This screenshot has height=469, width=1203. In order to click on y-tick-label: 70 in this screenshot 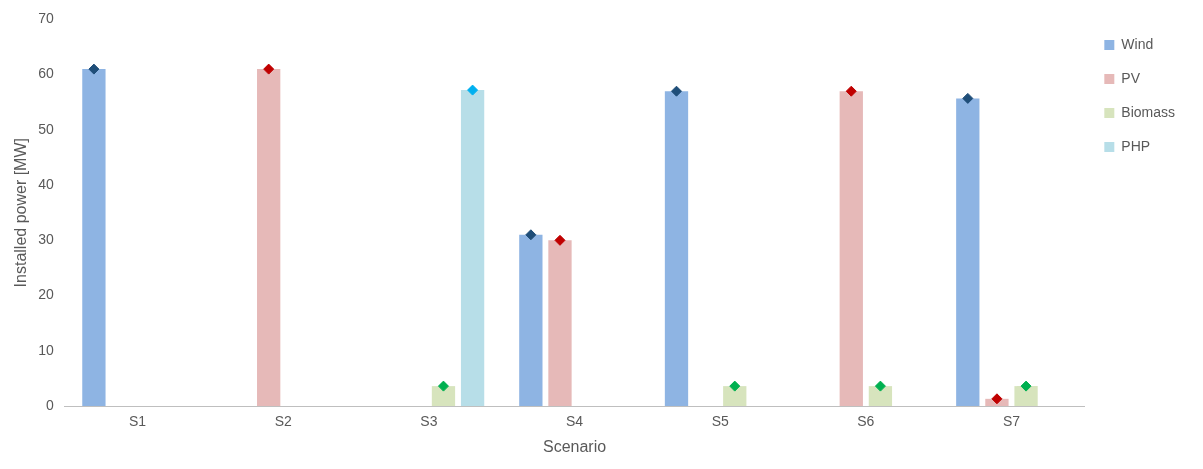, I will do `click(46, 18)`.